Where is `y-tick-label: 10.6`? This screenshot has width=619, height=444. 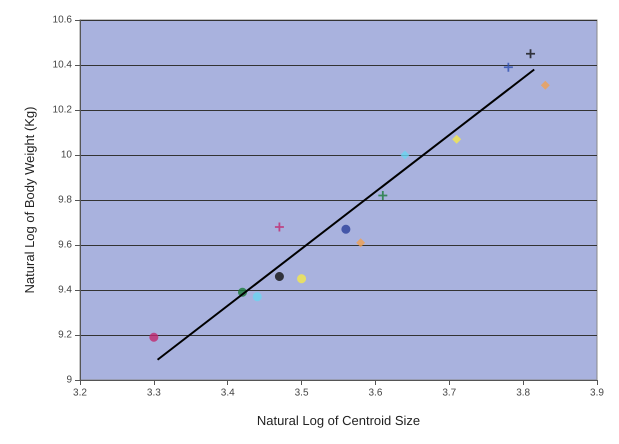 y-tick-label: 10.6 is located at coordinates (62, 20).